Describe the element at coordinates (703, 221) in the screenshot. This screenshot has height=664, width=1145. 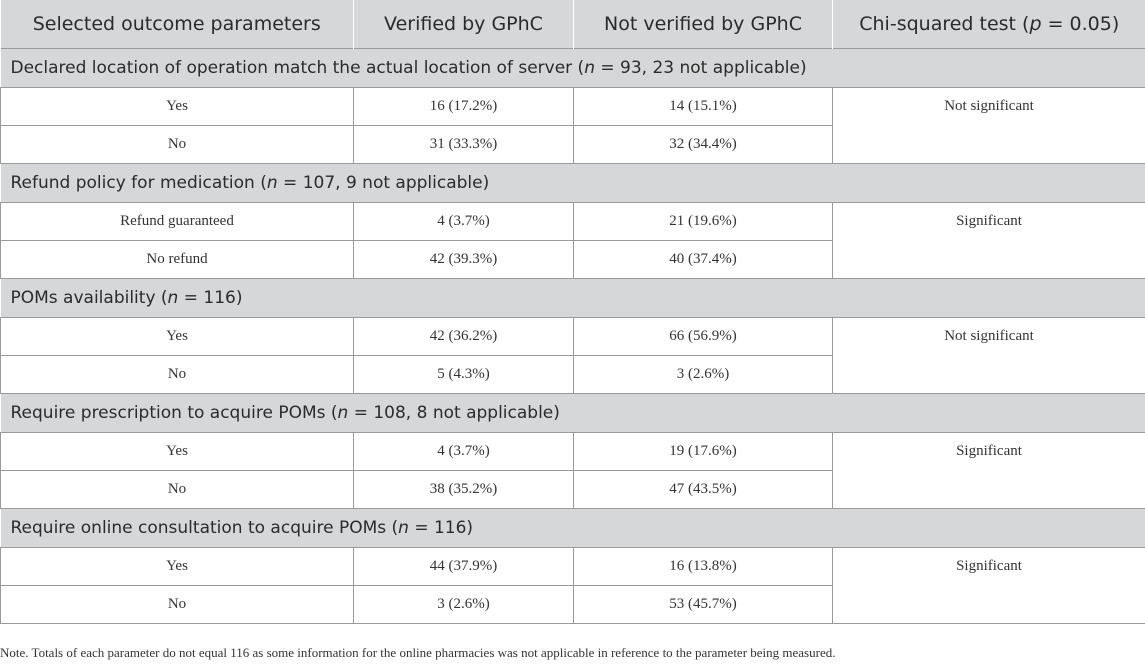
I see `not-verified-value: 21 (19.6%)` at that location.